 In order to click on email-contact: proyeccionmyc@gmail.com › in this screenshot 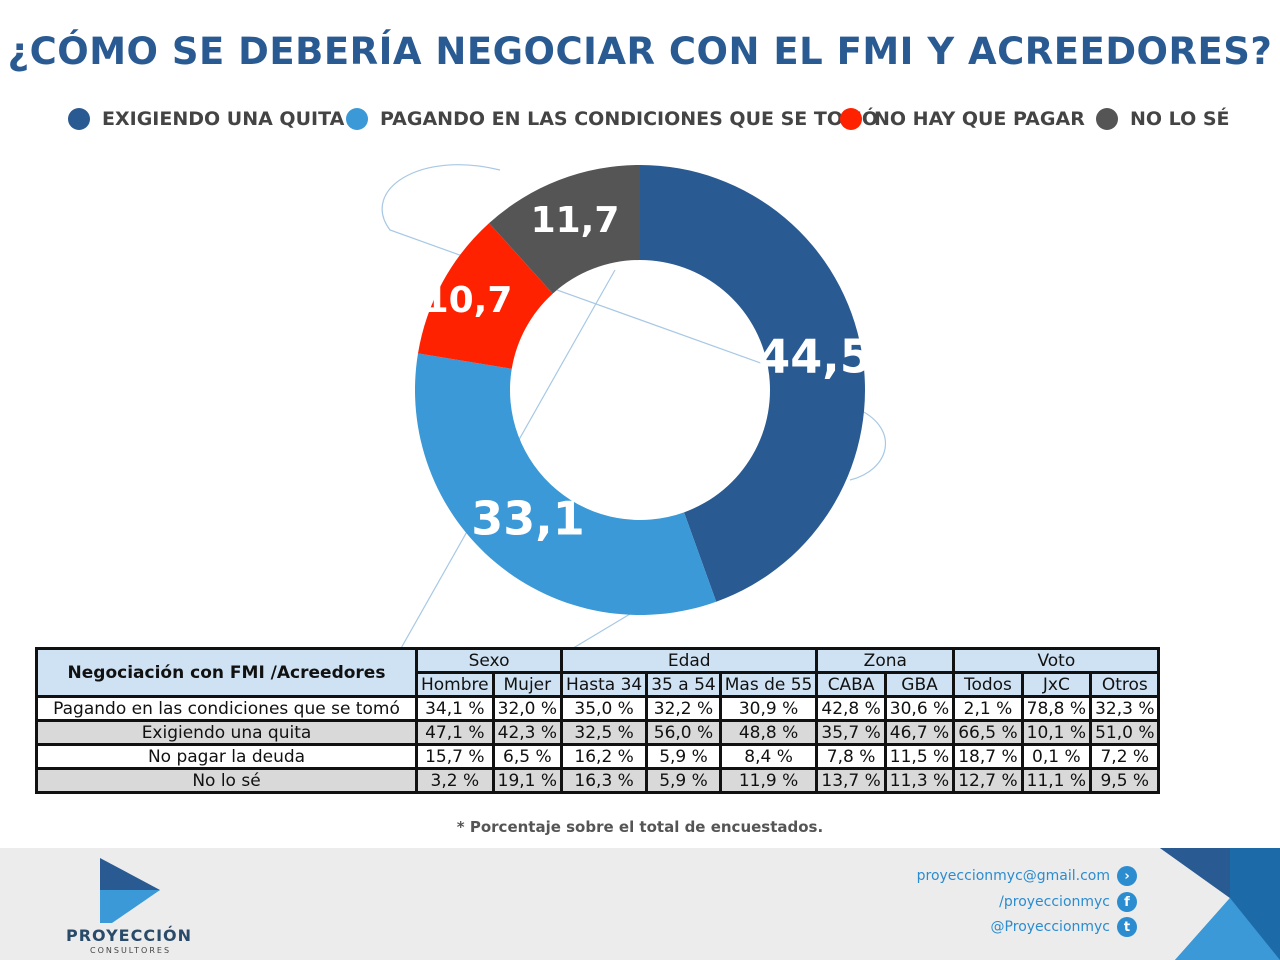, I will do `click(1027, 876)`.